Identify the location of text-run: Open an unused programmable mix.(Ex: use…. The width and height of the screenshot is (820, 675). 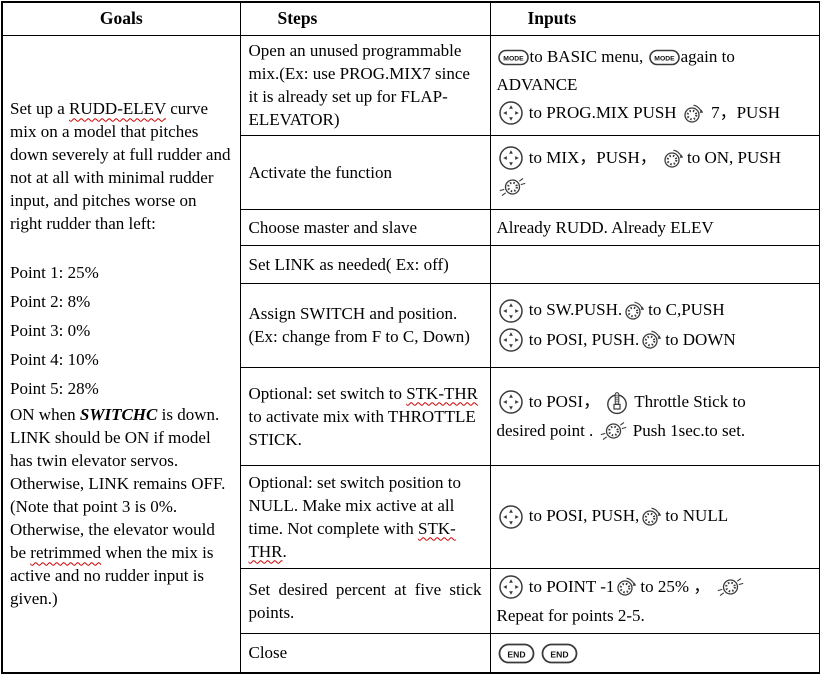
(359, 85).